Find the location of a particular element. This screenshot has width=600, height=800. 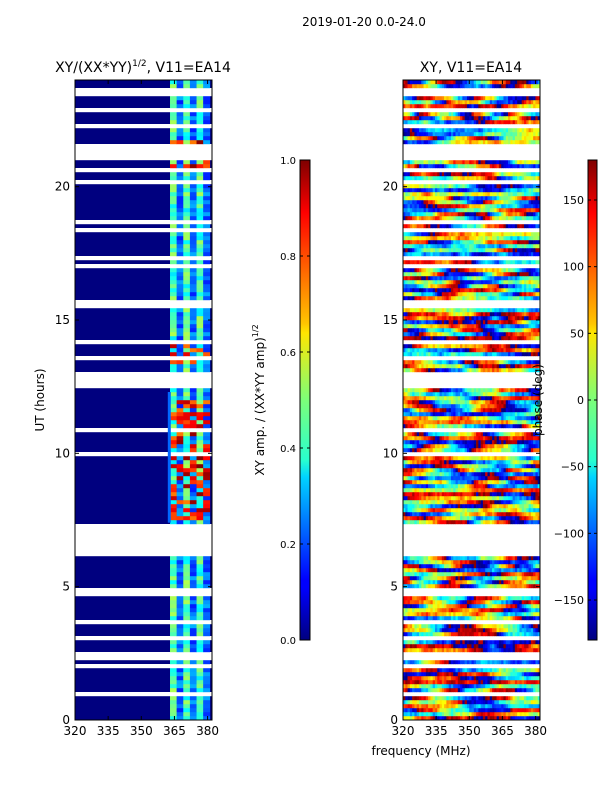

amplitude-x-tick-label: 320 is located at coordinates (75, 731).